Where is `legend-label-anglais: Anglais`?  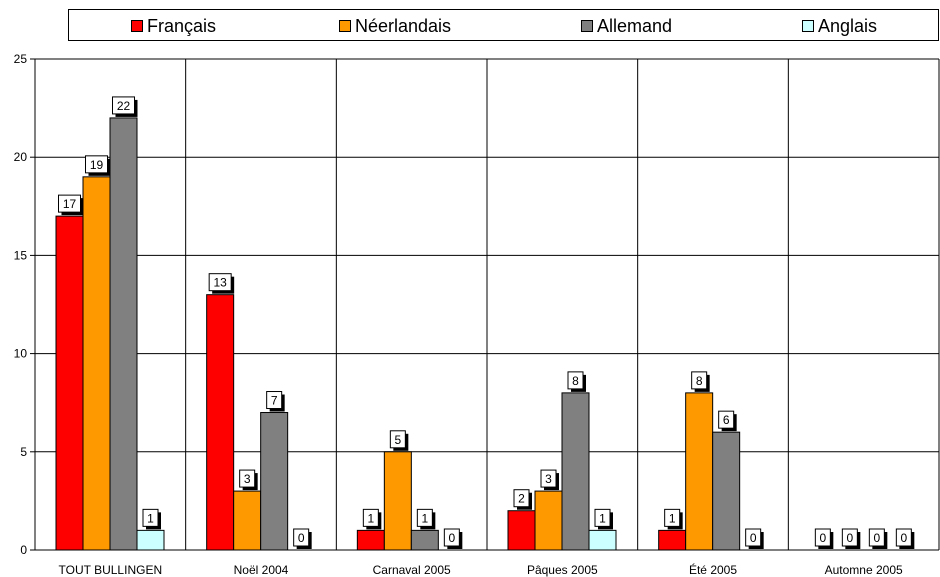
legend-label-anglais: Anglais is located at coordinates (848, 25).